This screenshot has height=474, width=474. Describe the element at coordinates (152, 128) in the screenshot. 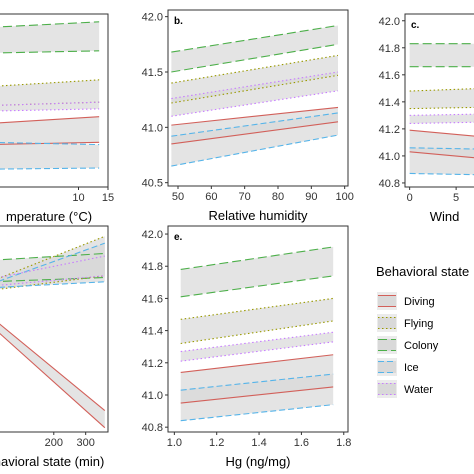

I see `y-tick-label: 41.0` at that location.